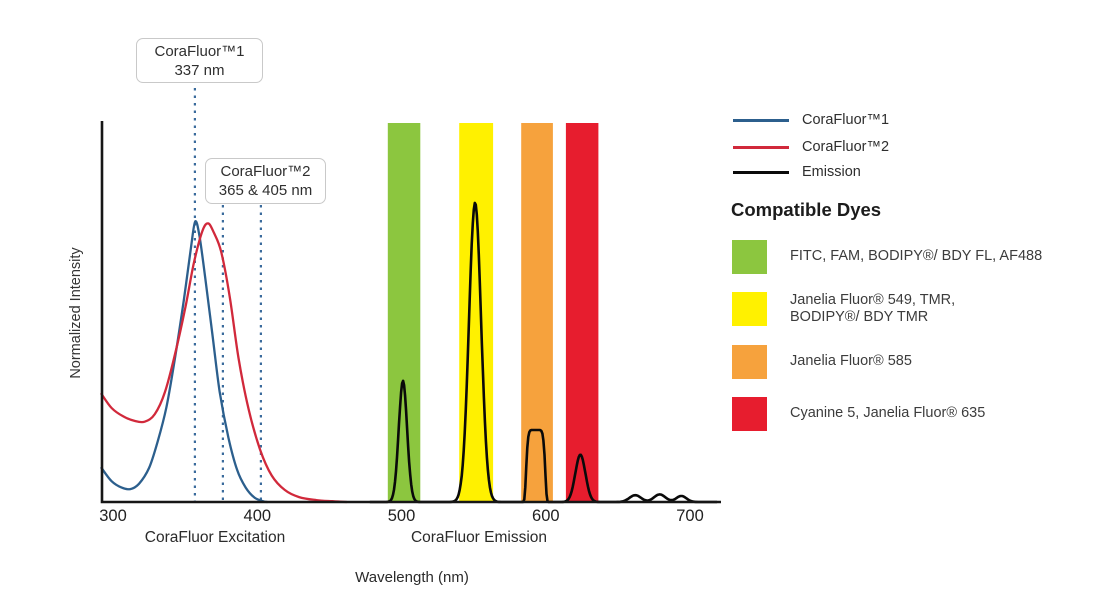 This screenshot has height=612, width=1110. What do you see at coordinates (412, 577) in the screenshot?
I see `x-axis-label: Wavelength (nm)` at bounding box center [412, 577].